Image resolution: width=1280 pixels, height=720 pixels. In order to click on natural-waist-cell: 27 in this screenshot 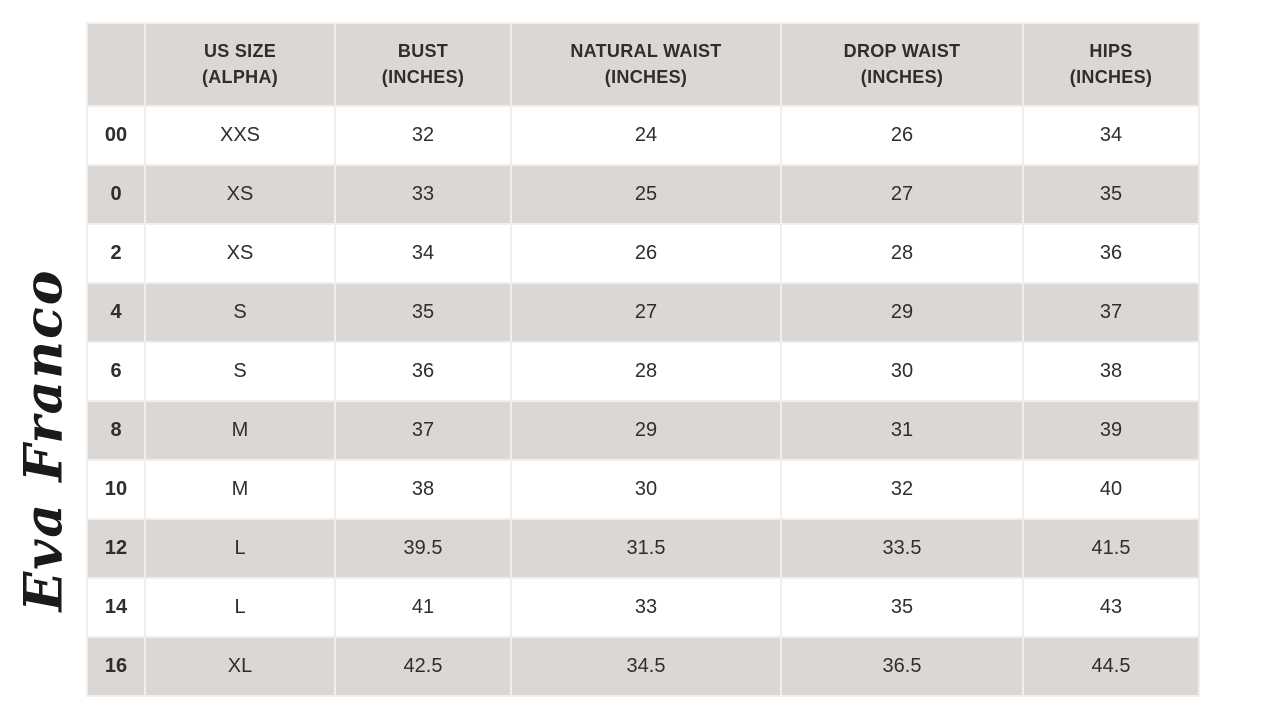, I will do `click(646, 312)`.